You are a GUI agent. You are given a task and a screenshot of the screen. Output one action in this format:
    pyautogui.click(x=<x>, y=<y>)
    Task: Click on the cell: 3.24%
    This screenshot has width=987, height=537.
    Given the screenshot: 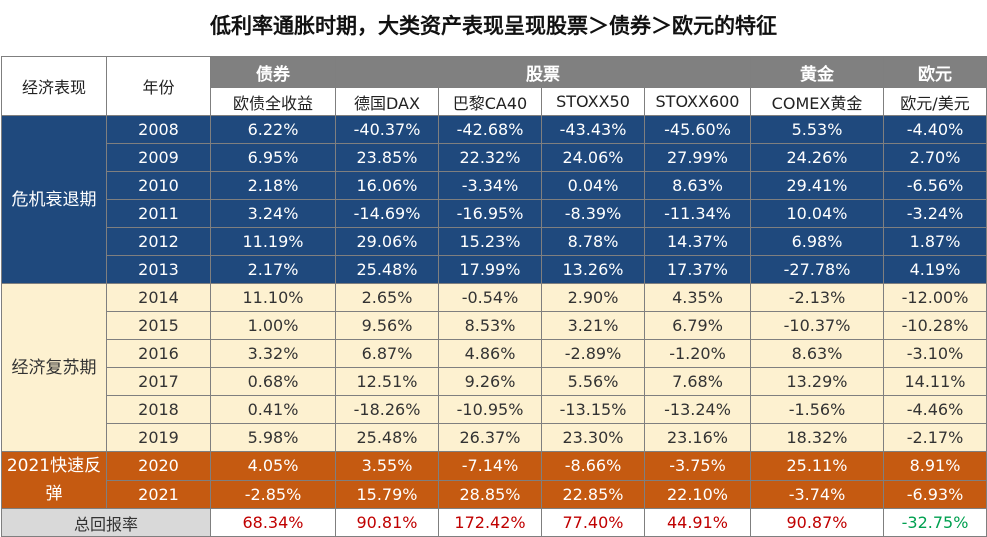 What is the action you would take?
    pyautogui.click(x=273, y=213)
    